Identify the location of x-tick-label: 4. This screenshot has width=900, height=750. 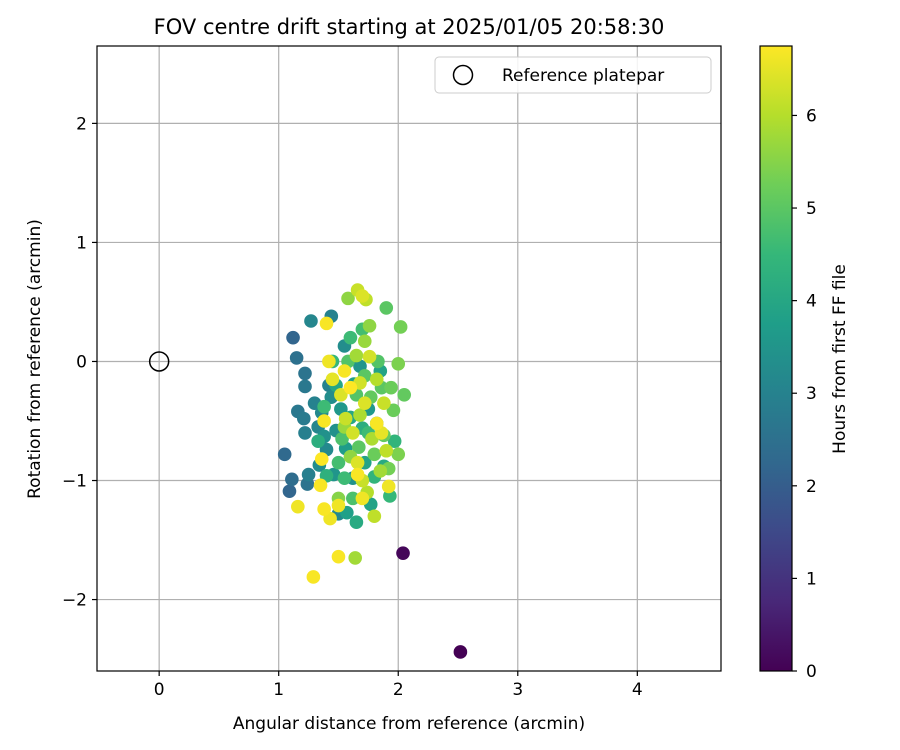
(637, 690).